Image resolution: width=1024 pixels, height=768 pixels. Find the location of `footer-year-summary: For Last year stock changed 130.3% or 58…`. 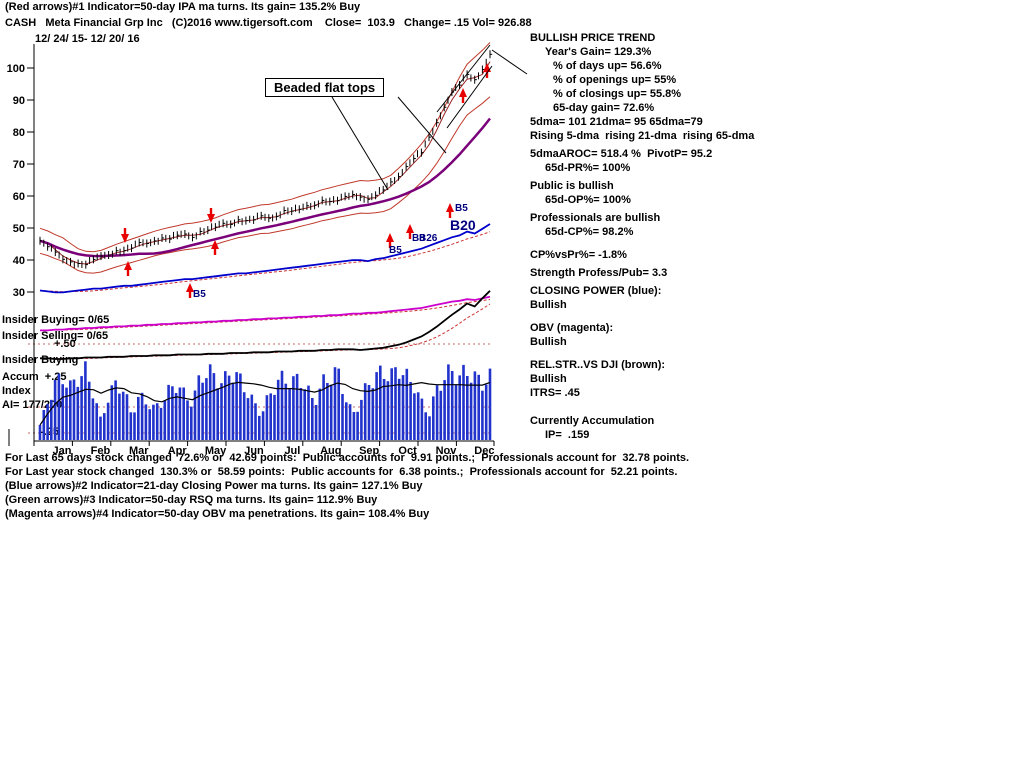

footer-year-summary: For Last year stock changed 130.3% or 58… is located at coordinates (341, 472).